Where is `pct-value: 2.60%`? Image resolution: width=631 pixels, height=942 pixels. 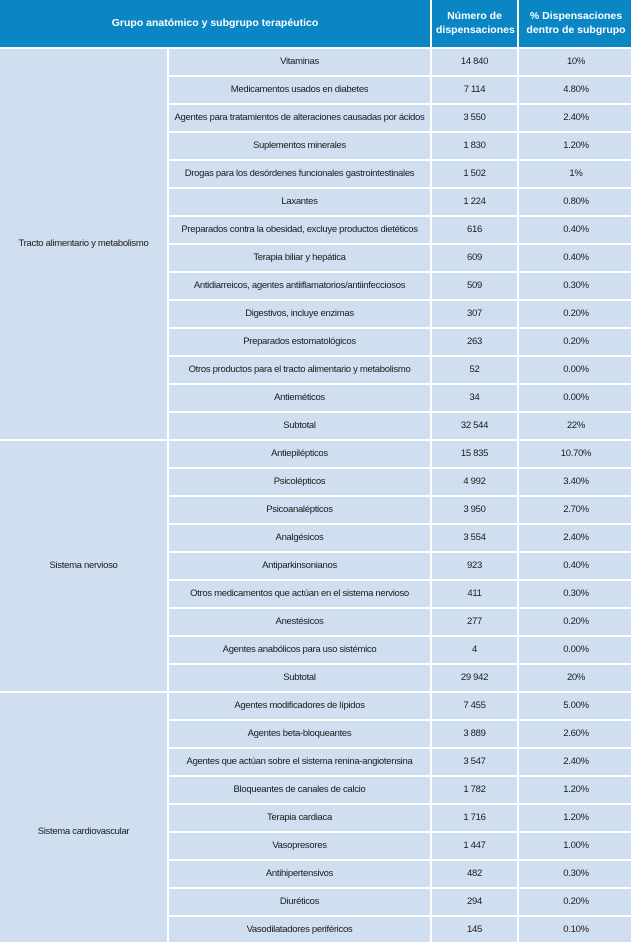 pct-value: 2.60% is located at coordinates (574, 734).